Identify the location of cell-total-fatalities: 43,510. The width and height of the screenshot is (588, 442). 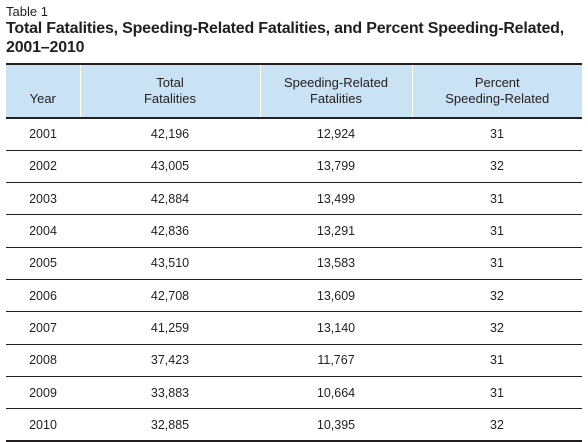
(170, 263).